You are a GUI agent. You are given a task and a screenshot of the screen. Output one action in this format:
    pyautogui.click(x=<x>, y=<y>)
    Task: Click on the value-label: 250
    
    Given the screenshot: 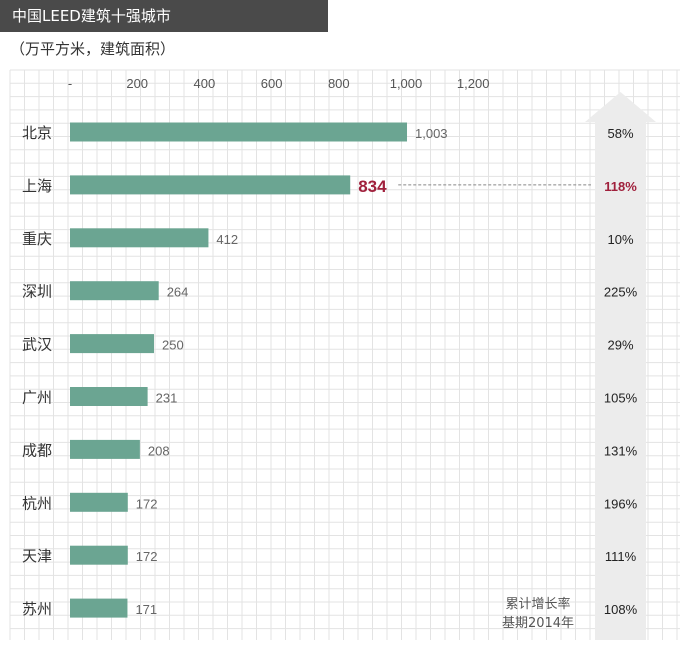 What is the action you would take?
    pyautogui.click(x=173, y=345)
    